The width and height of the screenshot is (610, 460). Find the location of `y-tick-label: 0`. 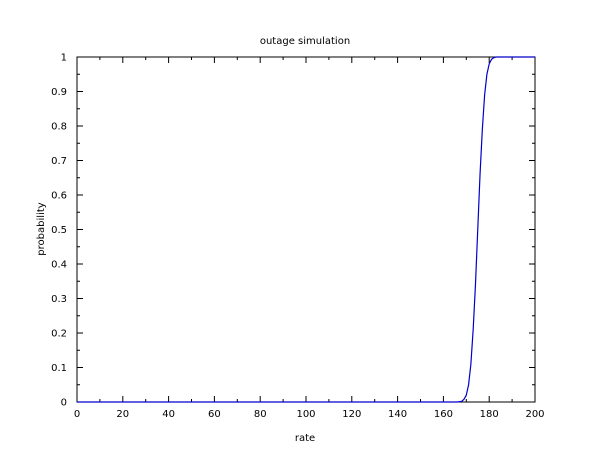

y-tick-label: 0 is located at coordinates (64, 403).